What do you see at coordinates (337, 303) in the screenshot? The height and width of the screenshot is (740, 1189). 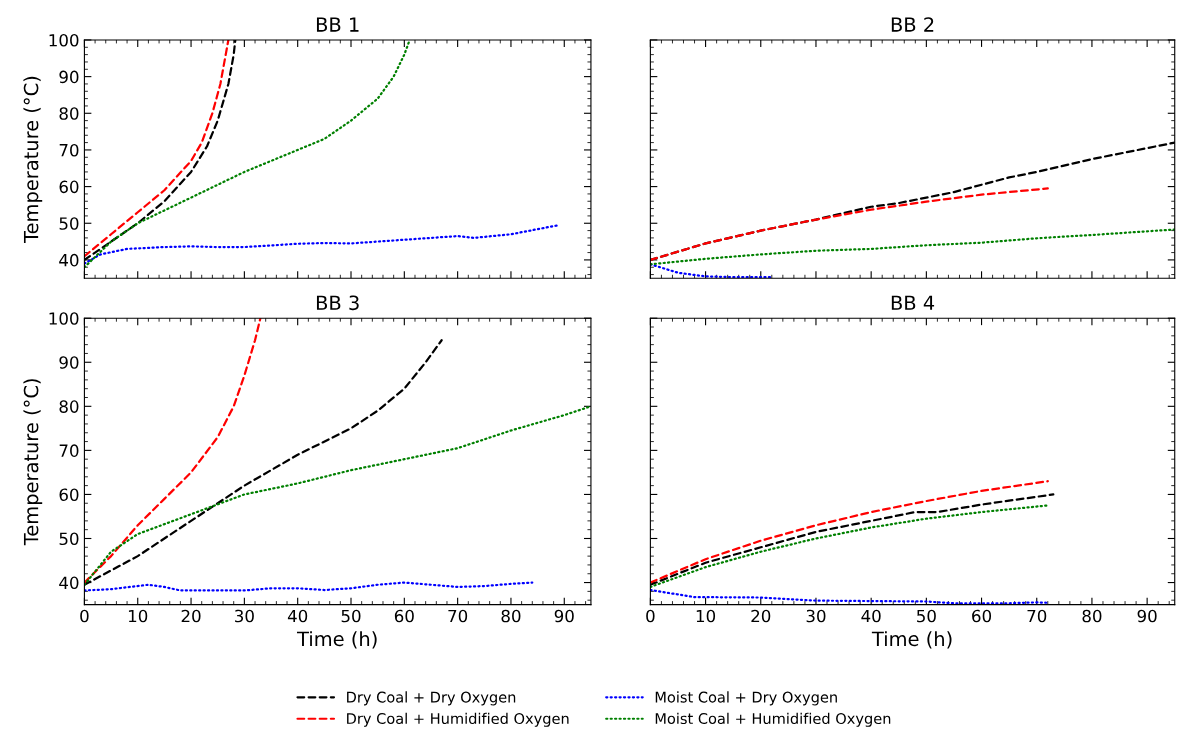 I see `chart-title: BB 3` at bounding box center [337, 303].